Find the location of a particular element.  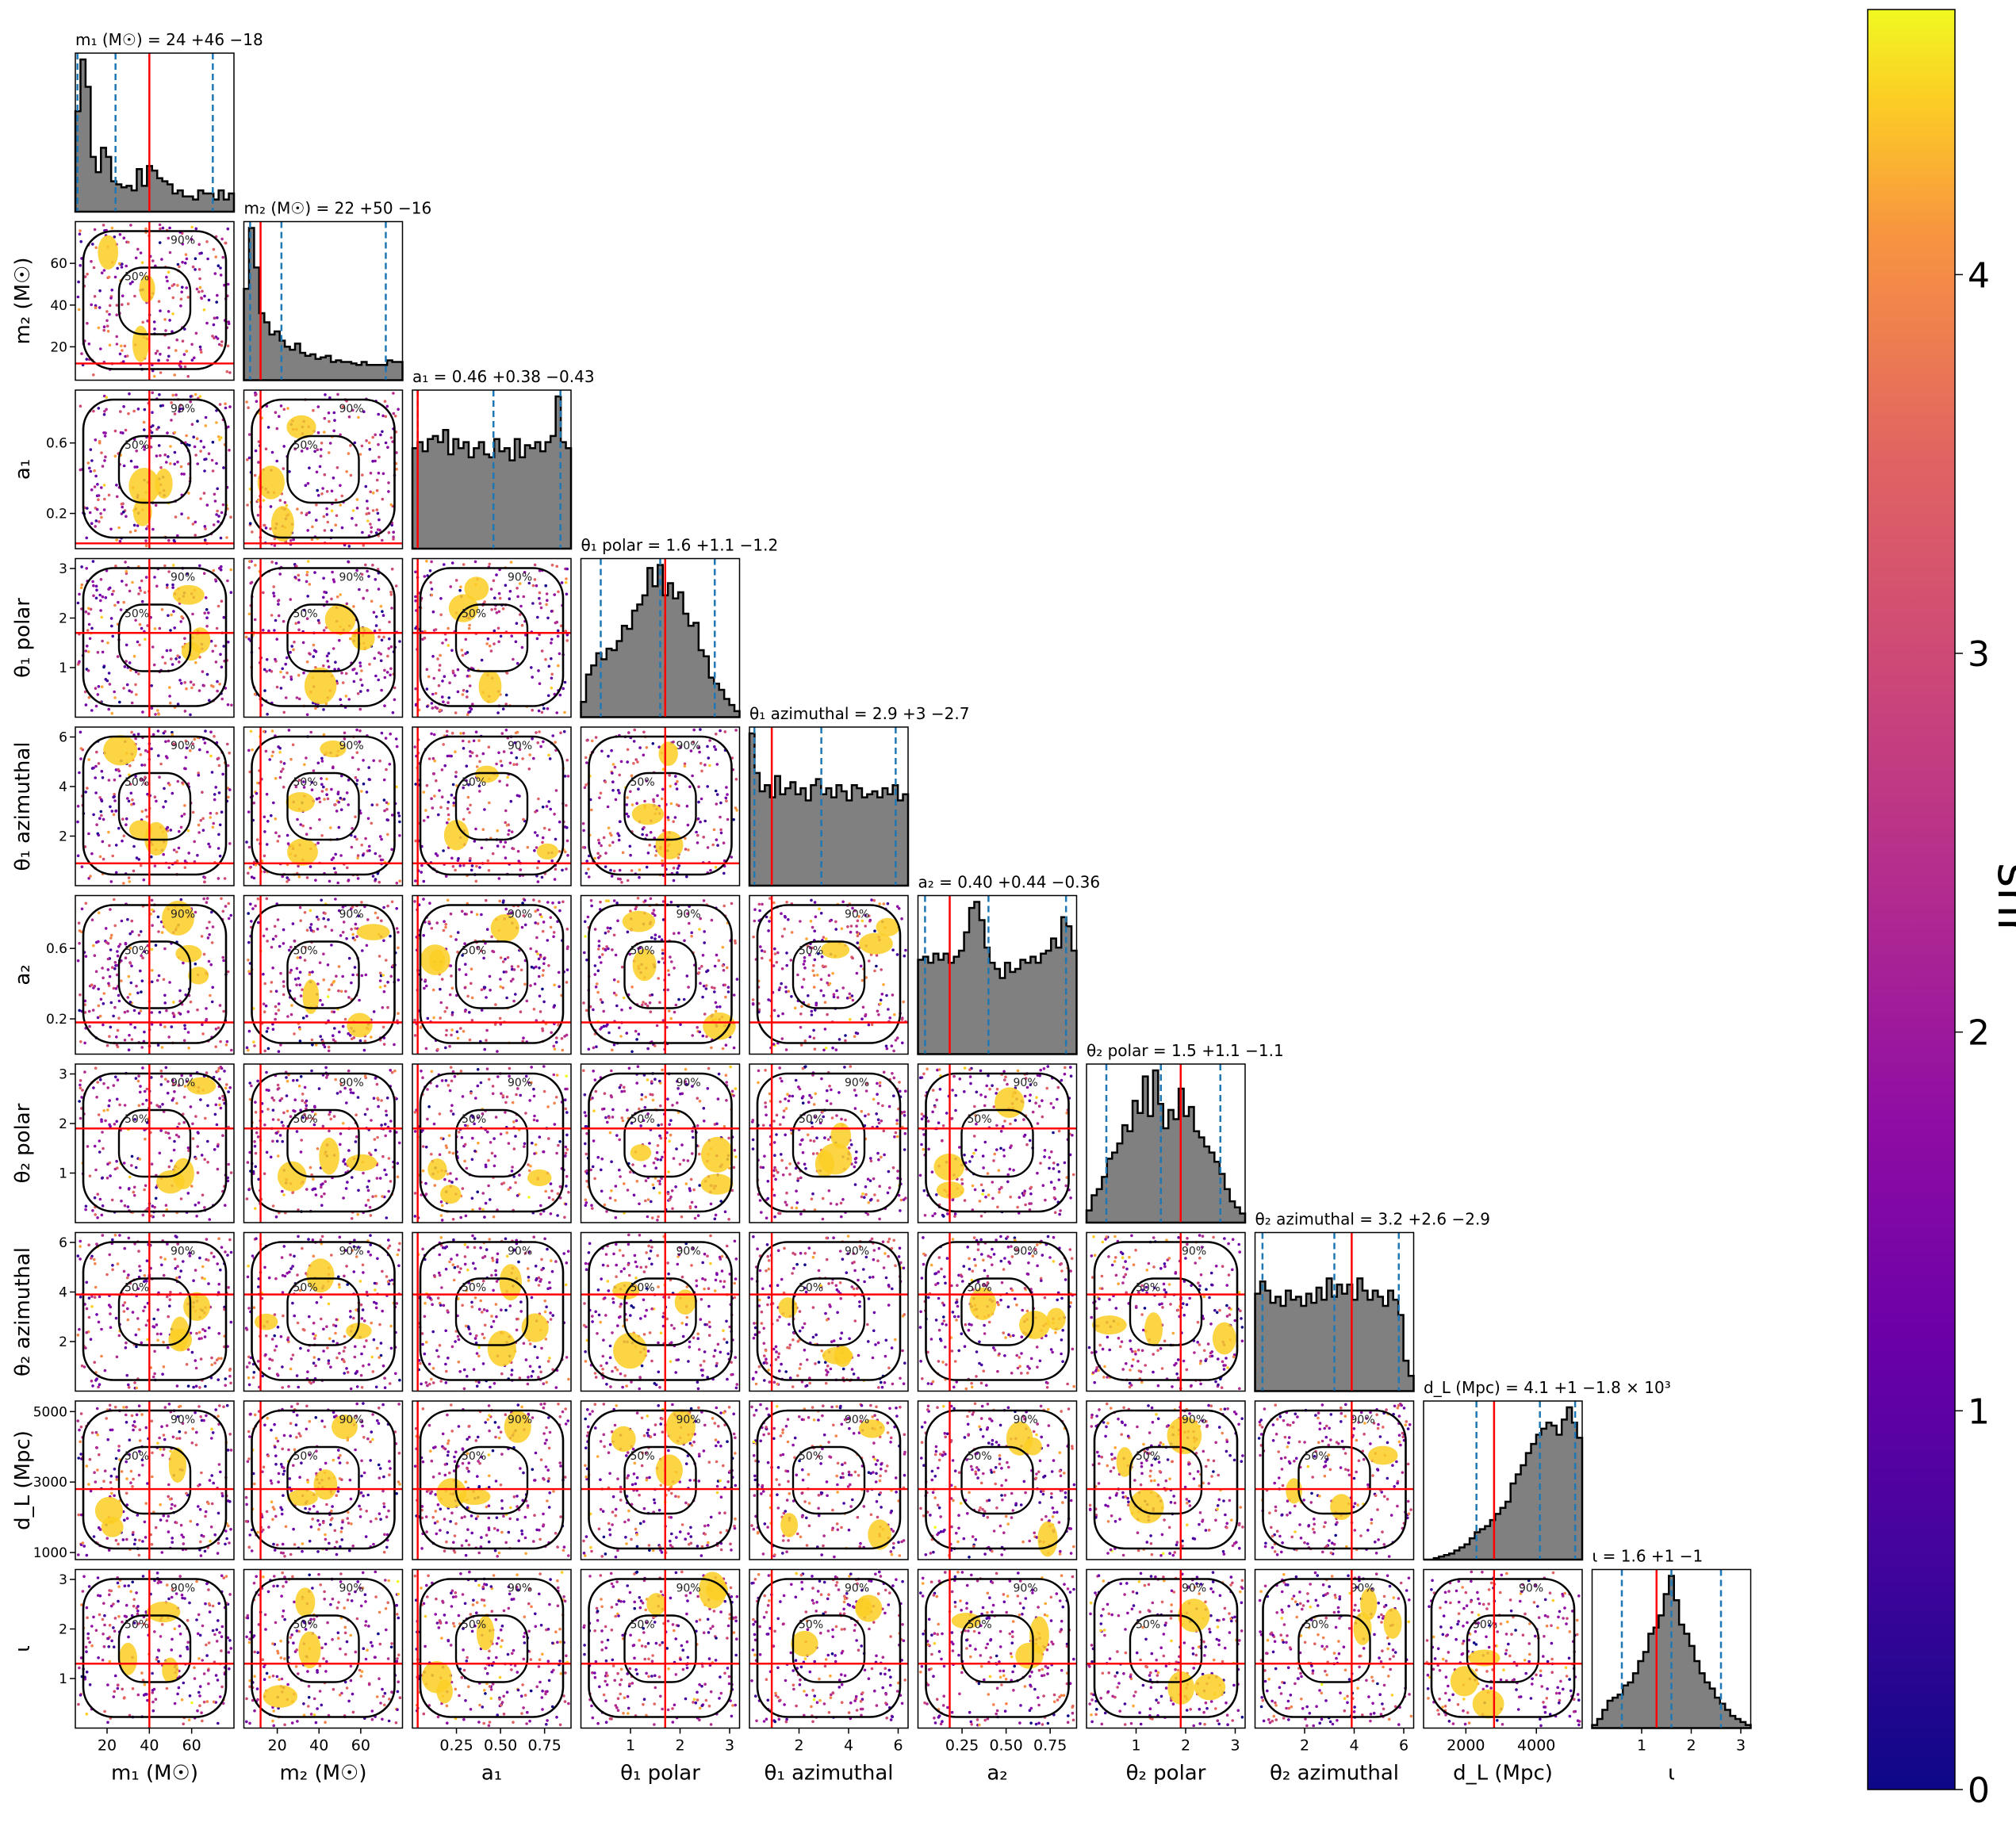

y-tick-label-theta1p: 2 is located at coordinates (63, 619).